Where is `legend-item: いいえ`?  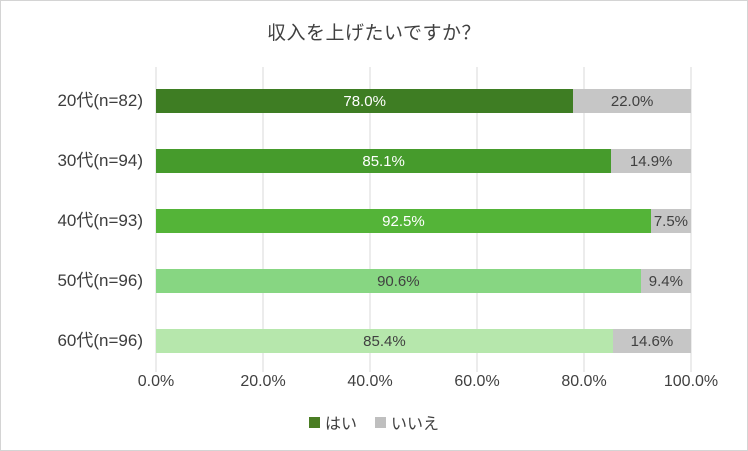 legend-item: いいえ is located at coordinates (407, 422).